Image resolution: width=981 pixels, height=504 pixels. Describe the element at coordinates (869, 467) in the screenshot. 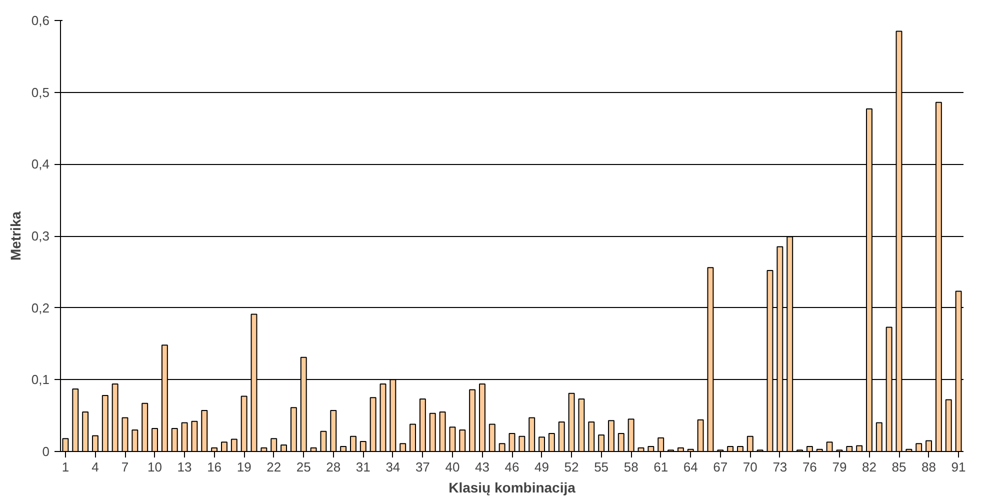

I see `x-tick-label: 82` at that location.